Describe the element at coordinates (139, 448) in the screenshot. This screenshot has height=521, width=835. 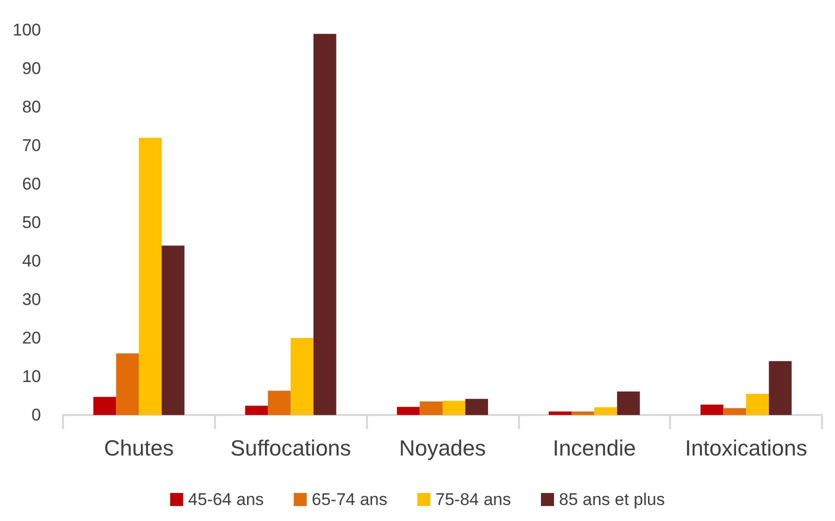
I see `x-tick-label: Chutes` at that location.